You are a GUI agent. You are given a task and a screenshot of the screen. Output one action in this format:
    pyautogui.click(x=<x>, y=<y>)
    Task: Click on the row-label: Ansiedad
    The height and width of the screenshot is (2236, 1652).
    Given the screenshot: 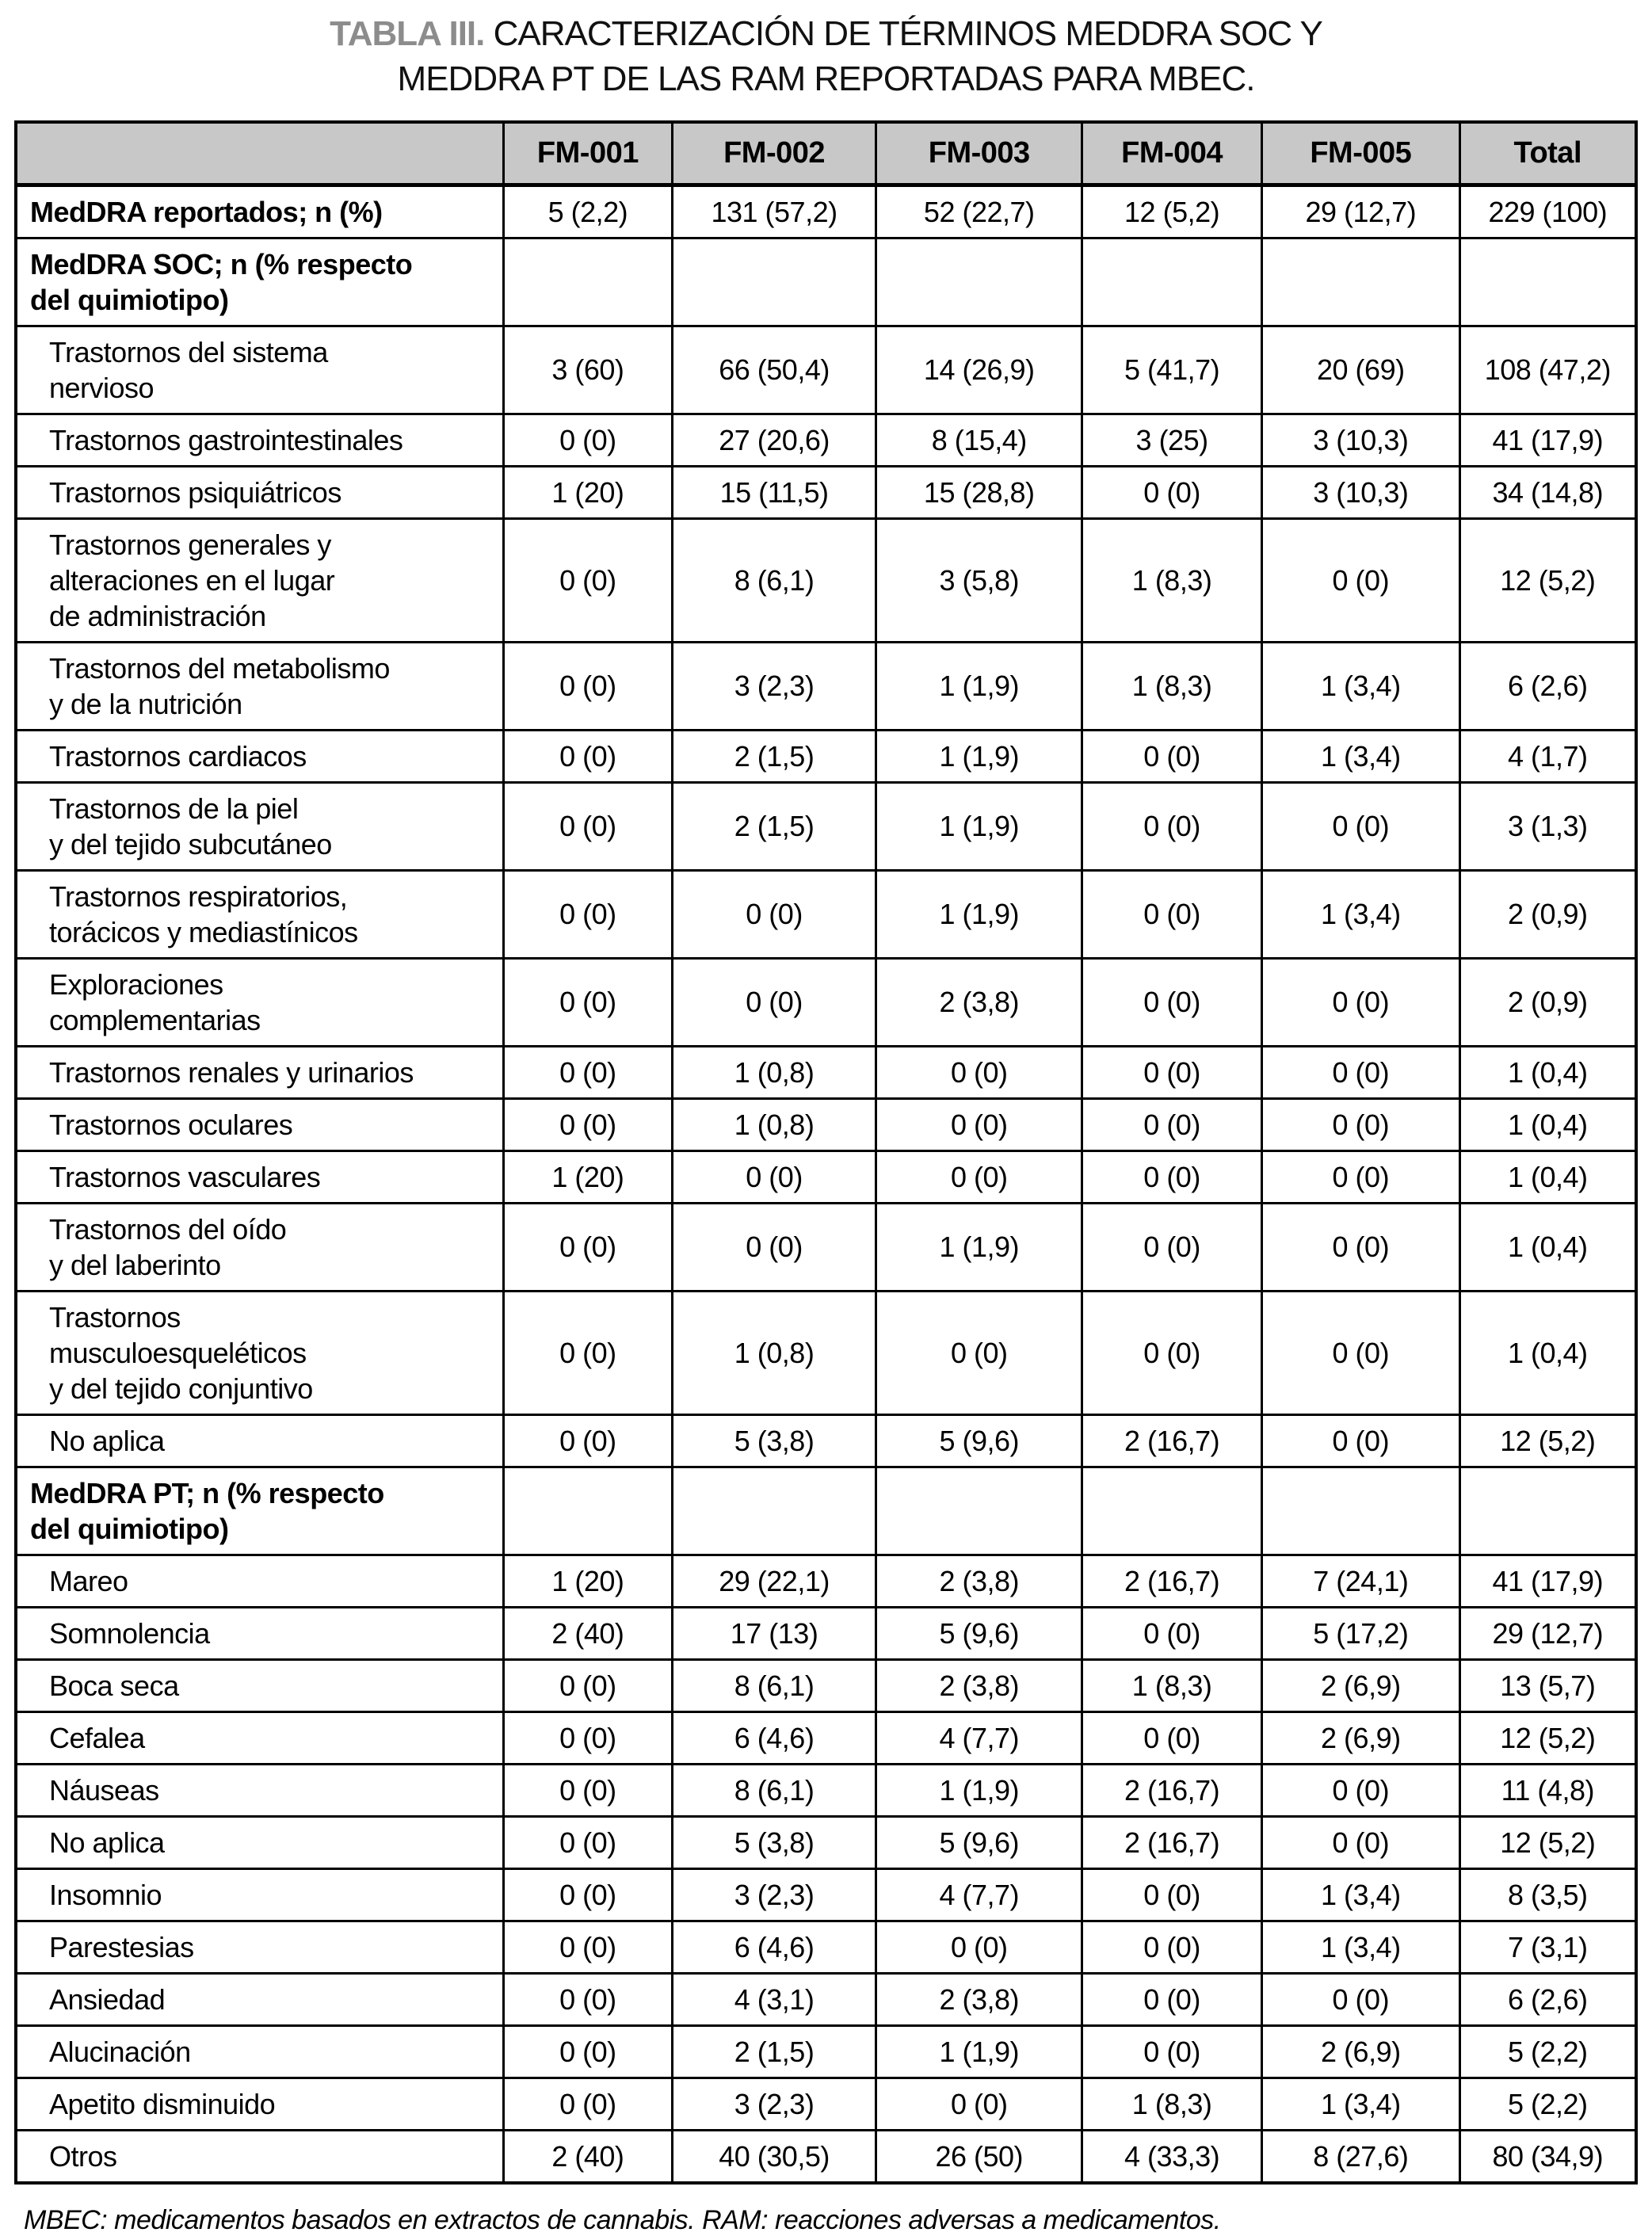 What is the action you would take?
    pyautogui.click(x=260, y=2000)
    